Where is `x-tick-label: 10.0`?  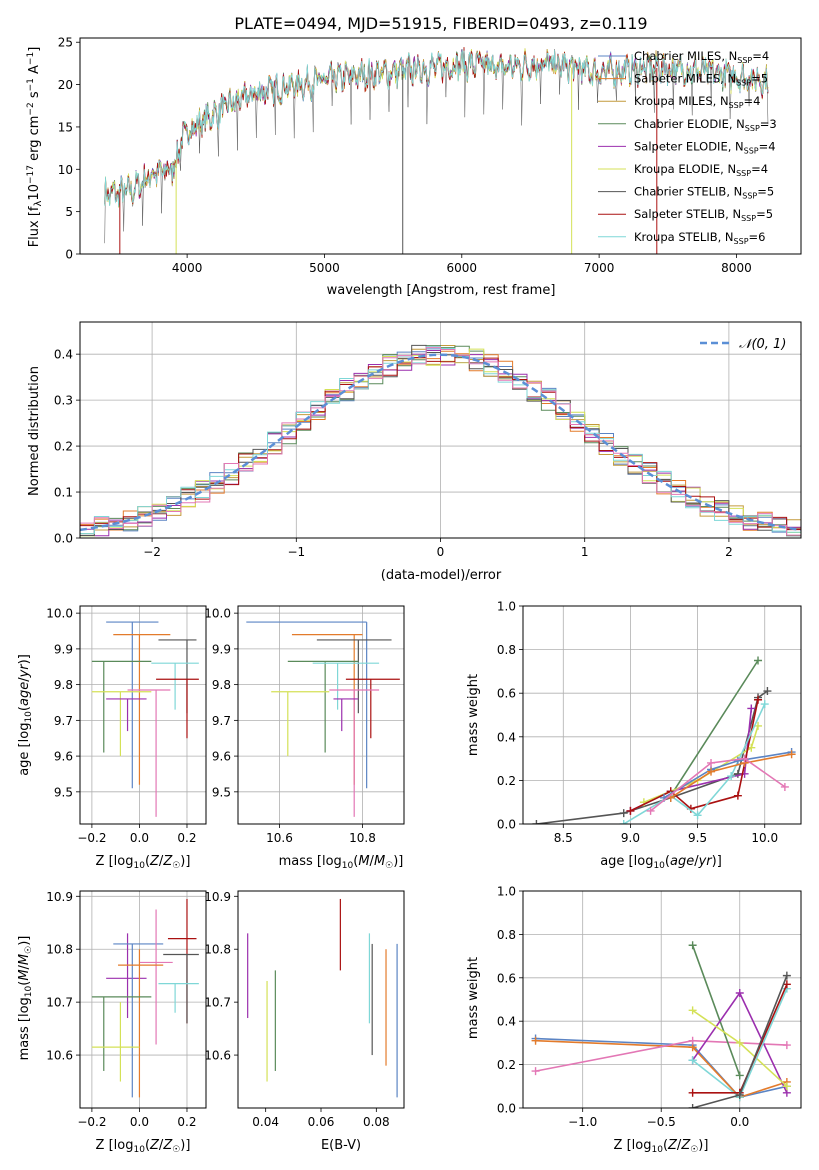 x-tick-label: 10.0 is located at coordinates (764, 838).